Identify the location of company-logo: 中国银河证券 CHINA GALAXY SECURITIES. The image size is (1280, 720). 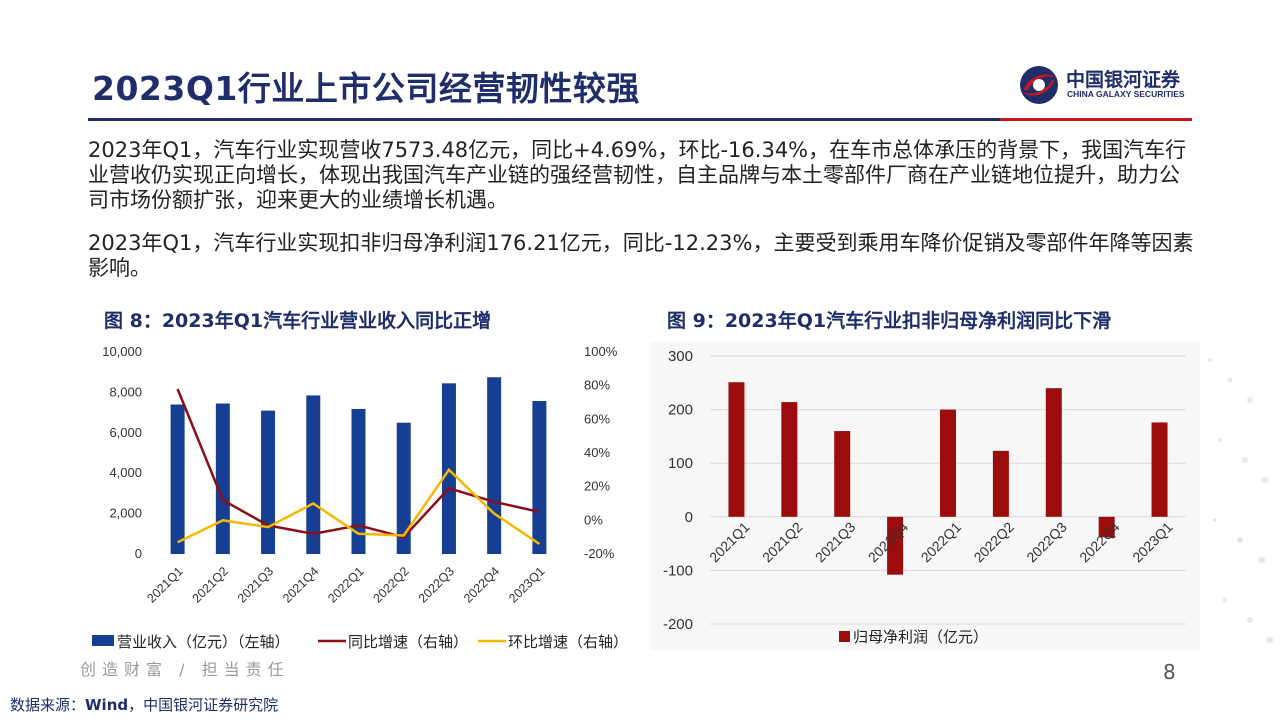
(1108, 86).